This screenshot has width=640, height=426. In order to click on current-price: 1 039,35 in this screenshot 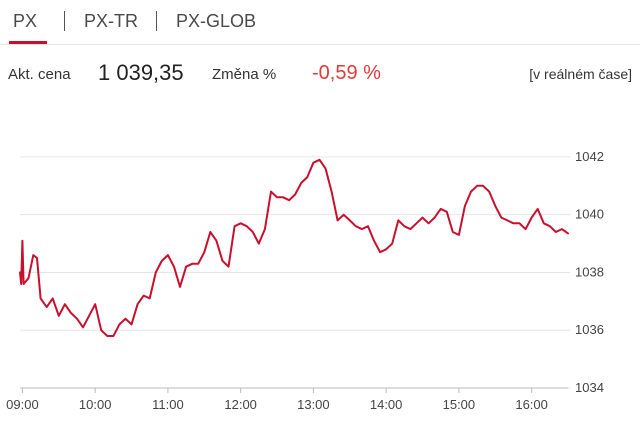, I will do `click(141, 72)`.